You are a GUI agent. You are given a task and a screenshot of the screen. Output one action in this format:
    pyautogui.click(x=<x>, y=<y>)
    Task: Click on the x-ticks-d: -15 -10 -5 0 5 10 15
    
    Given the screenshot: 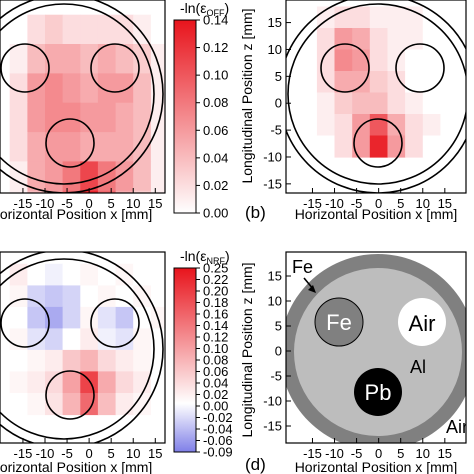 What is the action you would take?
    pyautogui.click(x=377, y=449)
    